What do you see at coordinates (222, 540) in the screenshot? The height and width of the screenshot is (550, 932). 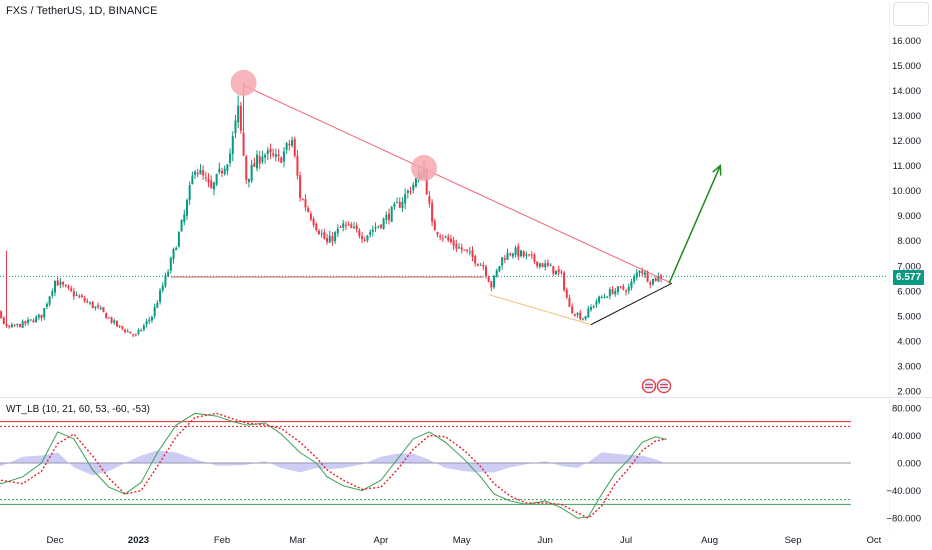 I see `time-tick-label: Feb` at bounding box center [222, 540].